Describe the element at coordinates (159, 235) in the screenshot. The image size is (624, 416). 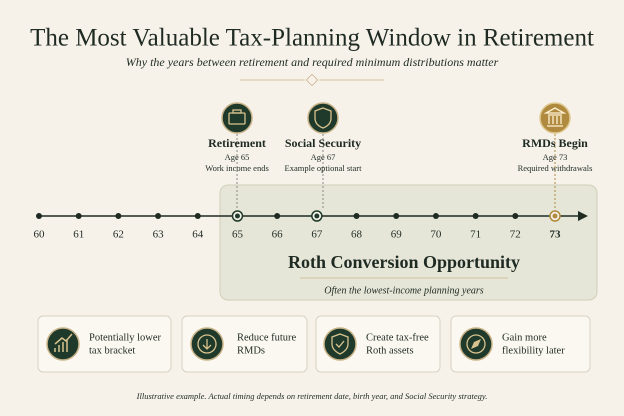
I see `age-label: 63` at that location.